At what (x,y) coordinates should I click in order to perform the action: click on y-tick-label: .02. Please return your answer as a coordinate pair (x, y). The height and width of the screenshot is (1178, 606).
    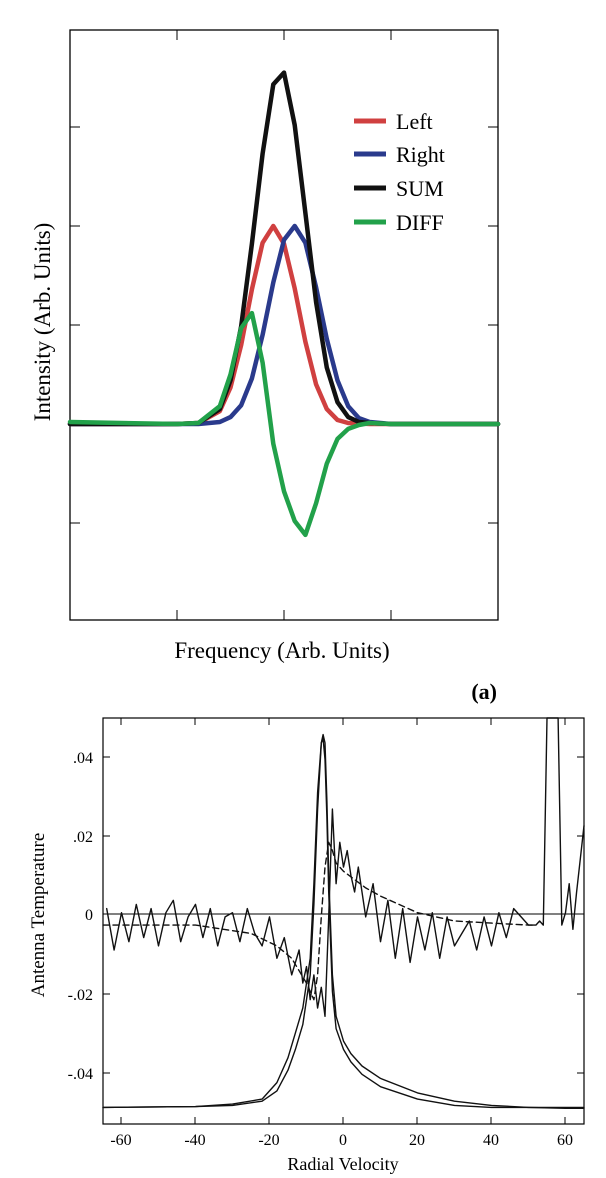
    Looking at the image, I should click on (83, 837).